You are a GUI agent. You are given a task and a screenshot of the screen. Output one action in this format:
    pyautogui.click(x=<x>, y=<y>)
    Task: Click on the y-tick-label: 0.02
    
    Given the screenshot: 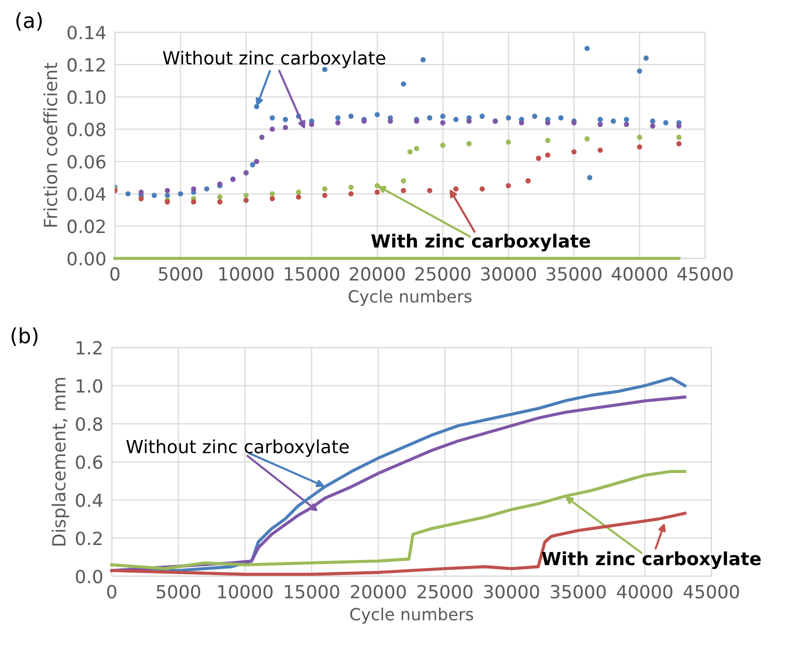 What is the action you would take?
    pyautogui.click(x=86, y=227)
    